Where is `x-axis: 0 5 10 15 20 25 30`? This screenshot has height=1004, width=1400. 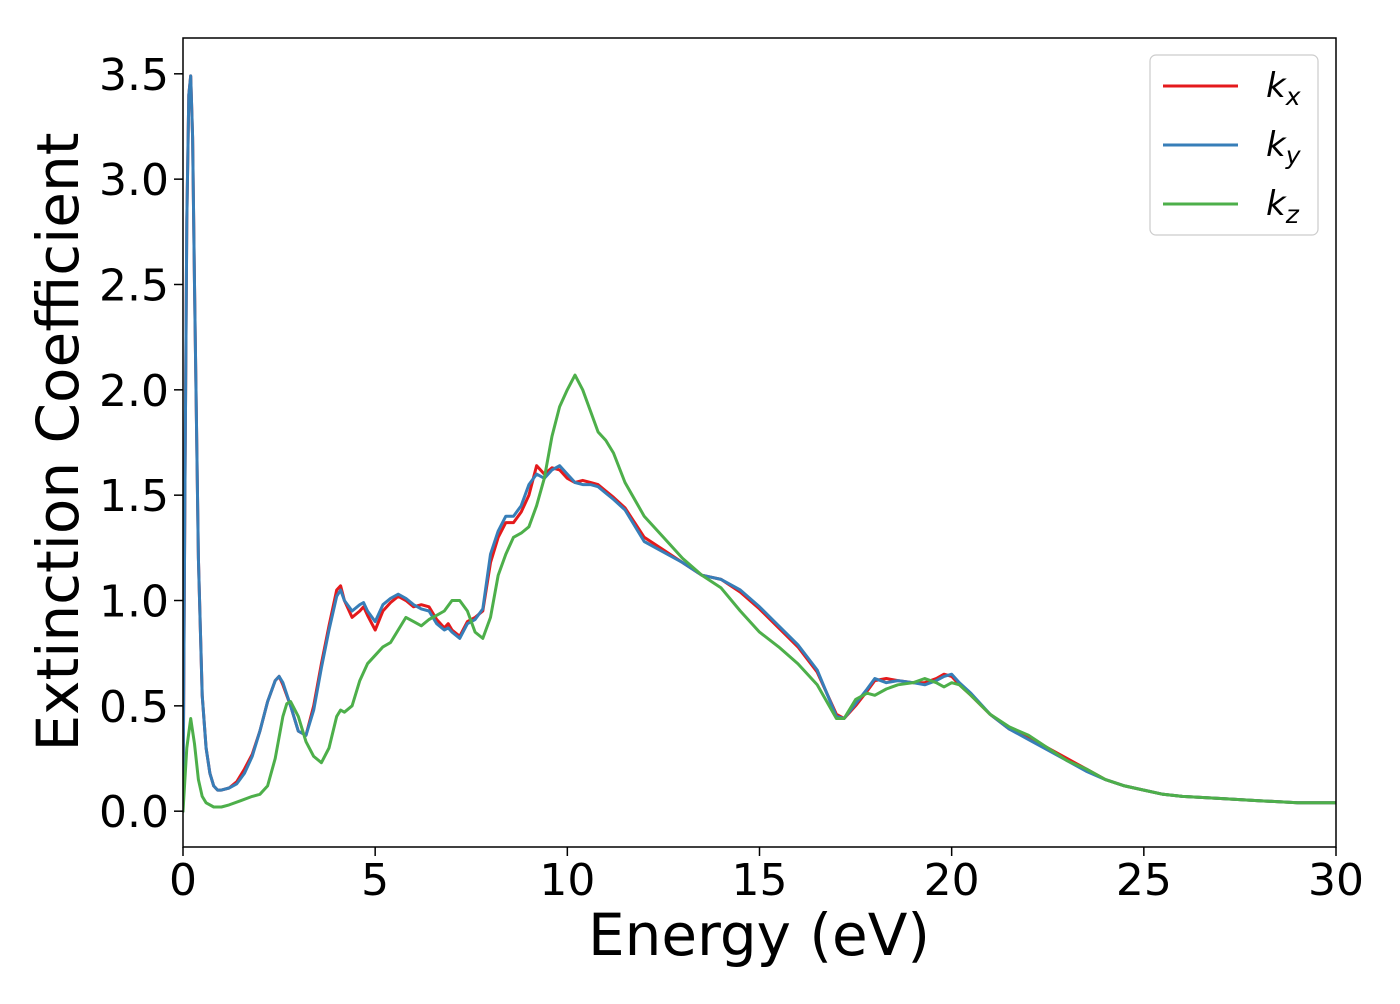 x-axis: 0 5 10 15 20 25 30 is located at coordinates (766, 876).